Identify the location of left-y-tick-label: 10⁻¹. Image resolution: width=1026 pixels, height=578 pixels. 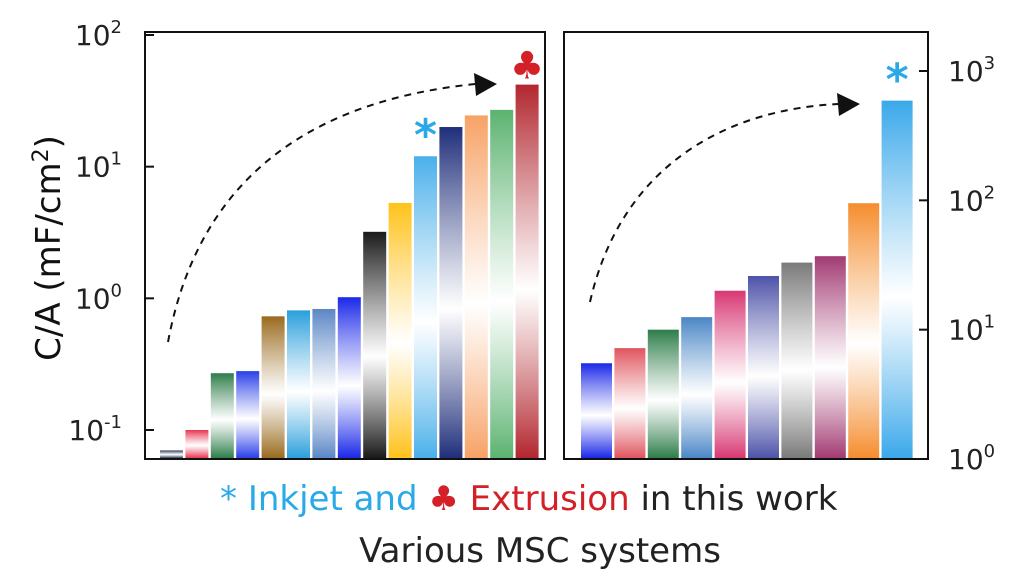
(95, 429).